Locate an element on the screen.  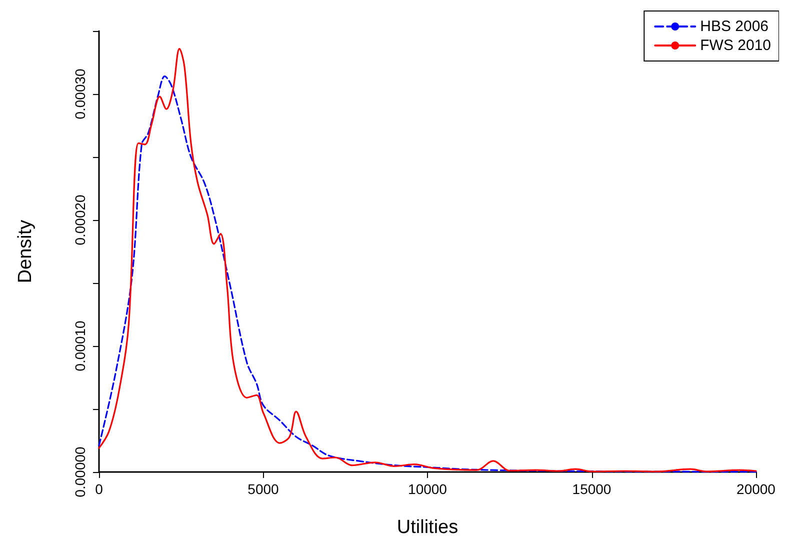
x-tick-label: 0 is located at coordinates (99, 489).